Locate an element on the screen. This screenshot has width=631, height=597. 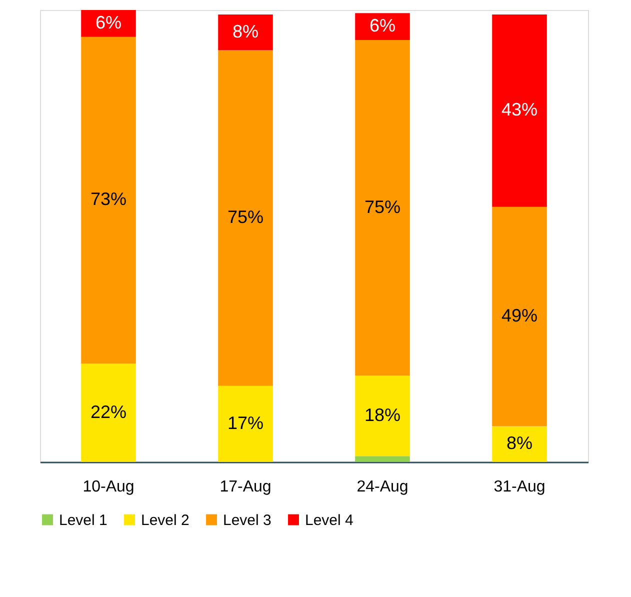
x-tick-label: 24-Aug is located at coordinates (382, 487).